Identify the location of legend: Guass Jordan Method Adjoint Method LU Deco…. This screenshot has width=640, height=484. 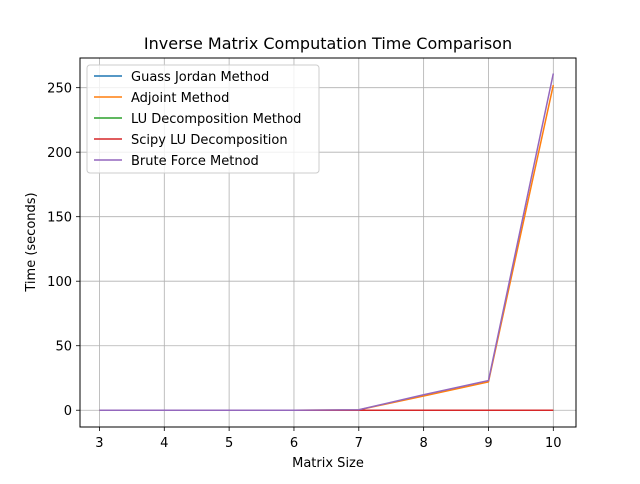
(203, 119).